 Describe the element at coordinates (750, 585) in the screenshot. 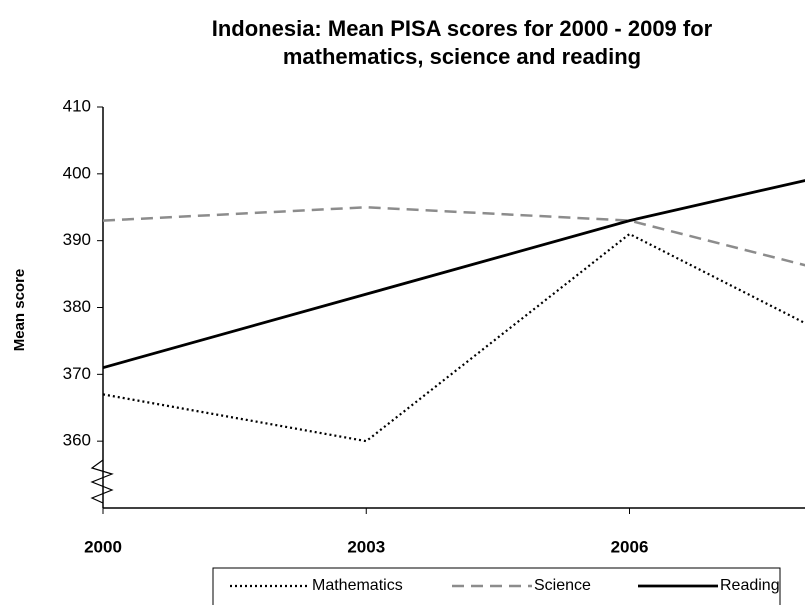

I see `legend-label: Reading` at that location.